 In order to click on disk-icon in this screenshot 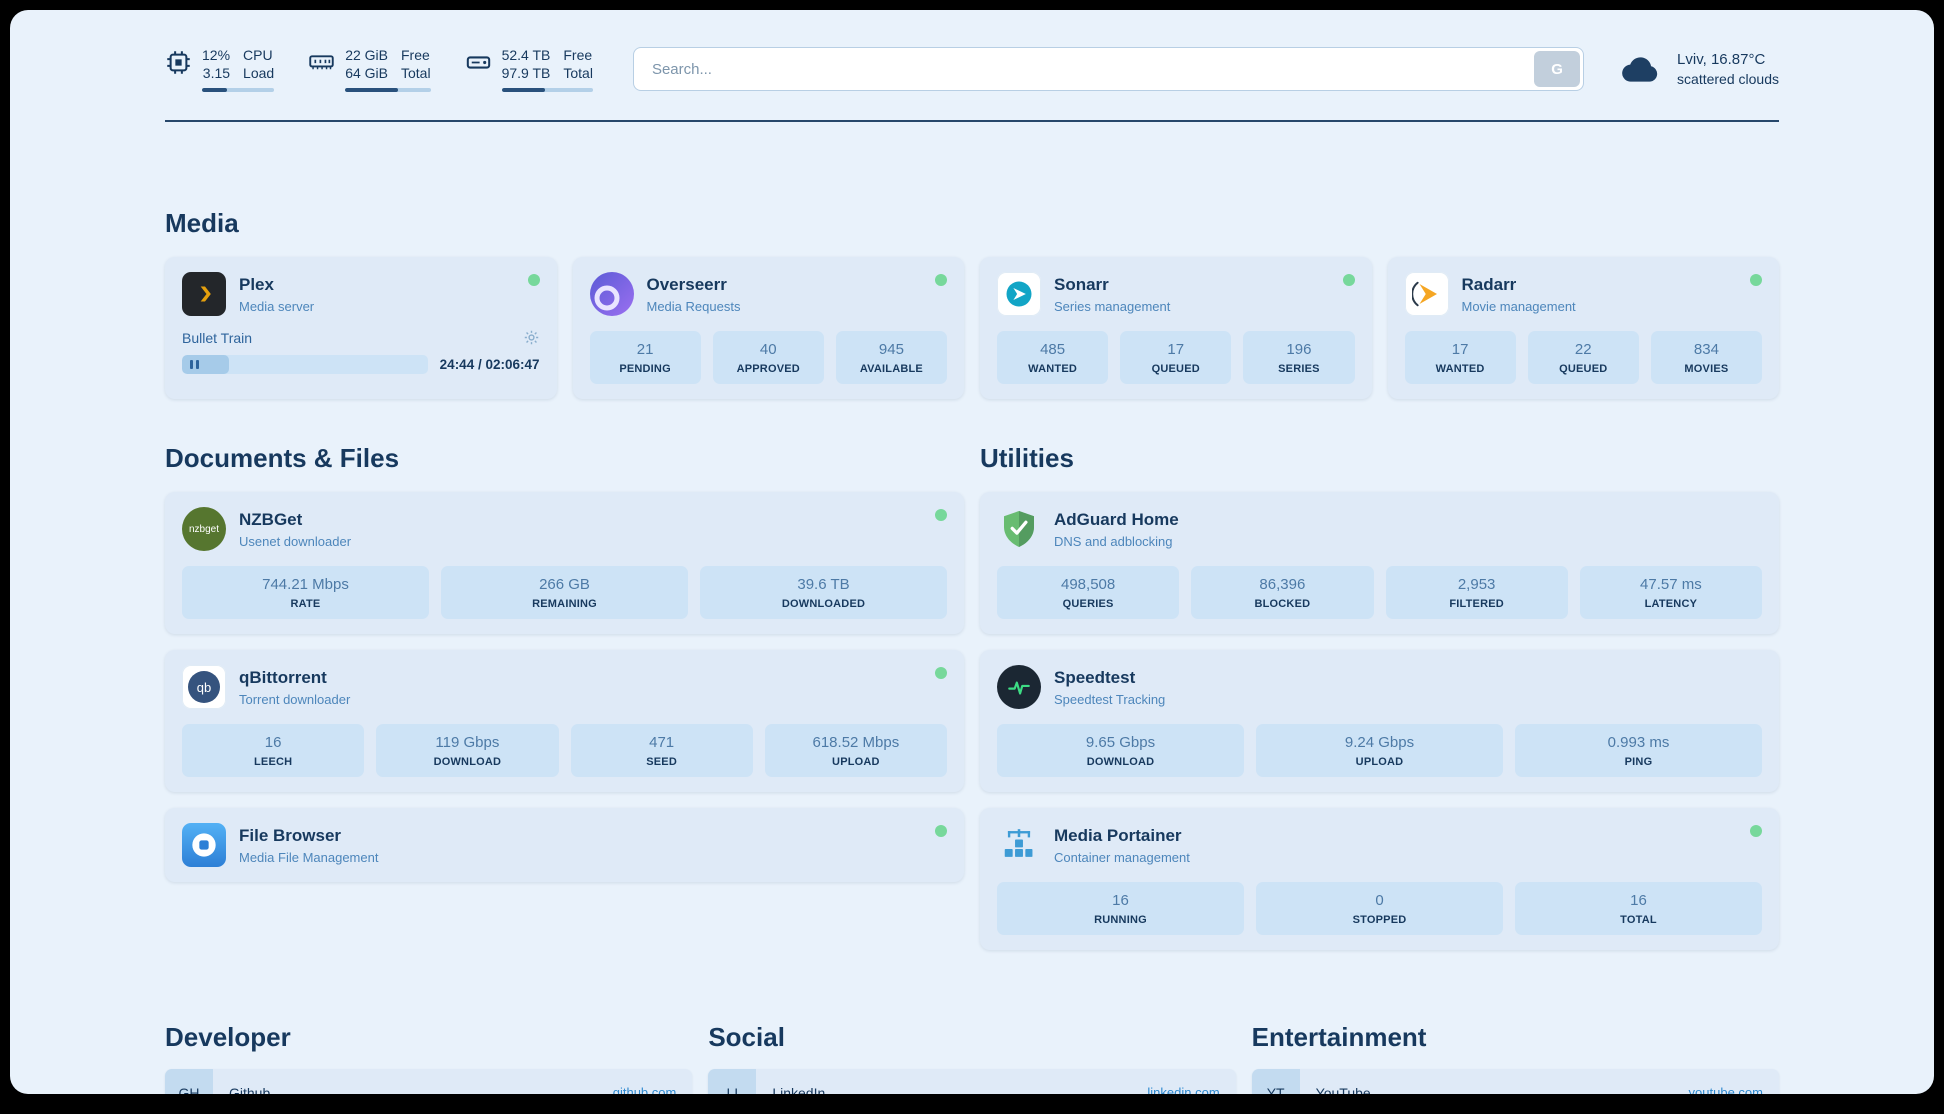, I will do `click(478, 62)`.